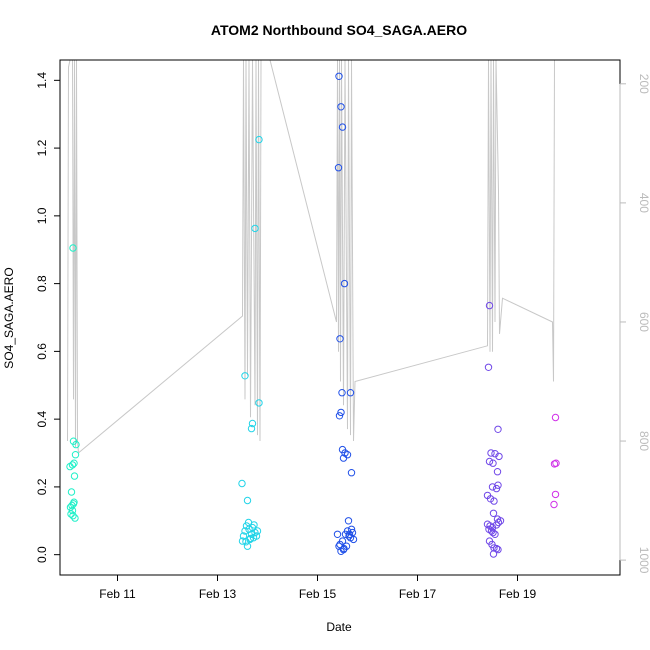  Describe the element at coordinates (42, 351) in the screenshot. I see `y-tick-label: 0.6` at that location.